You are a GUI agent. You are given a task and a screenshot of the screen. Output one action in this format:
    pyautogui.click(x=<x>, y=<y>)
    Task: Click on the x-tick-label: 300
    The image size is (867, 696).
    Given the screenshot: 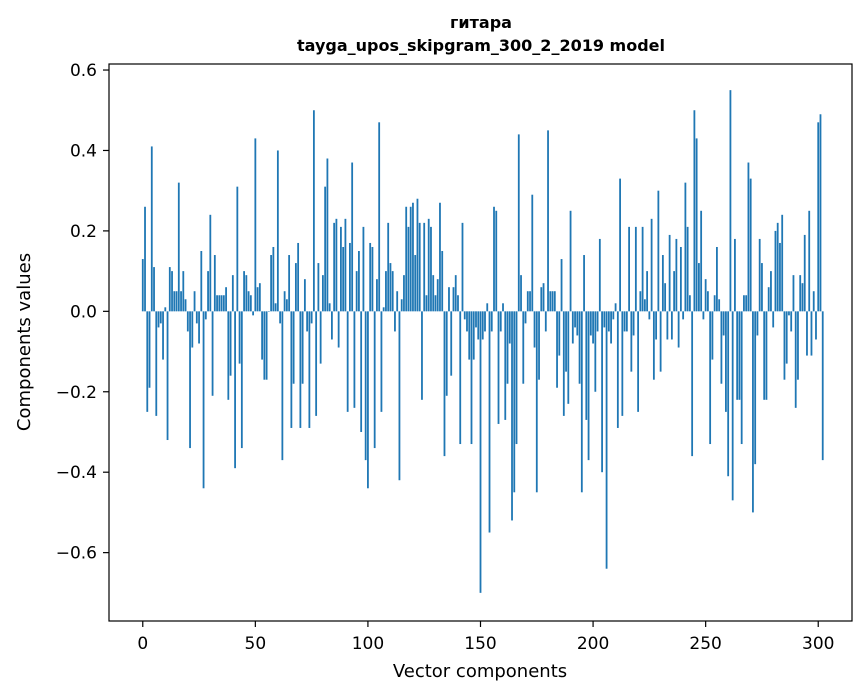 What is the action you would take?
    pyautogui.click(x=818, y=644)
    